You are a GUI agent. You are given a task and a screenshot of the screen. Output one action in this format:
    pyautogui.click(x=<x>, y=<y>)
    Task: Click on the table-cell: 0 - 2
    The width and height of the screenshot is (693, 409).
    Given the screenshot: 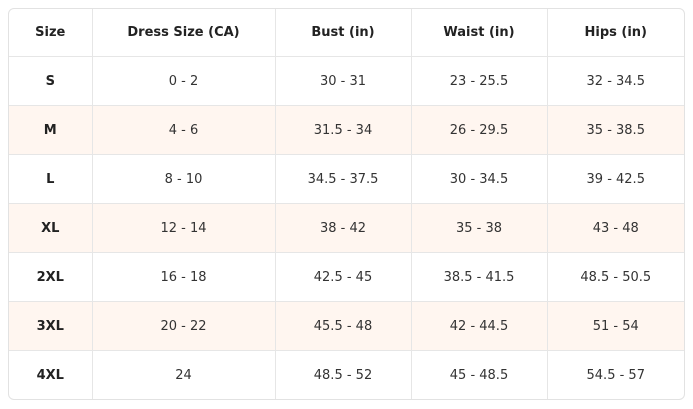 What is the action you would take?
    pyautogui.click(x=184, y=81)
    